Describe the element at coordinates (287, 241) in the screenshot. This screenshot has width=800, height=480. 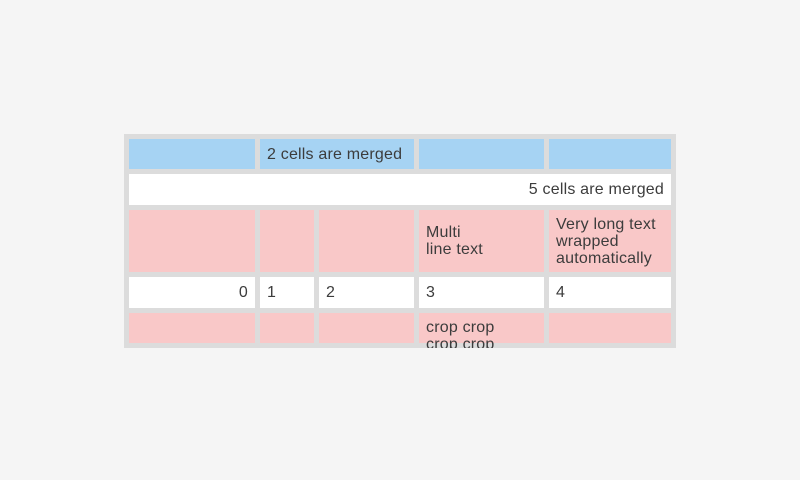
I see `table-cell-r2c1` at that location.